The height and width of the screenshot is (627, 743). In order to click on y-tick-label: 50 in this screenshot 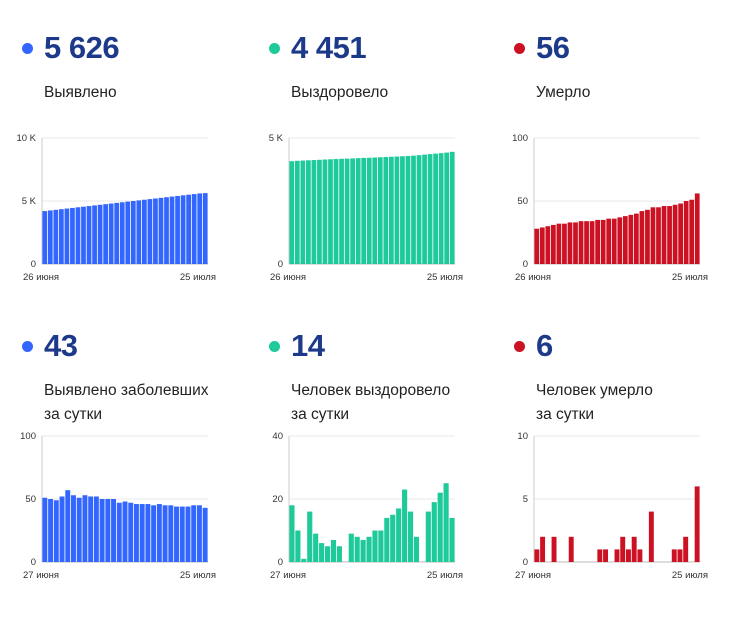, I will do `click(30, 499)`.